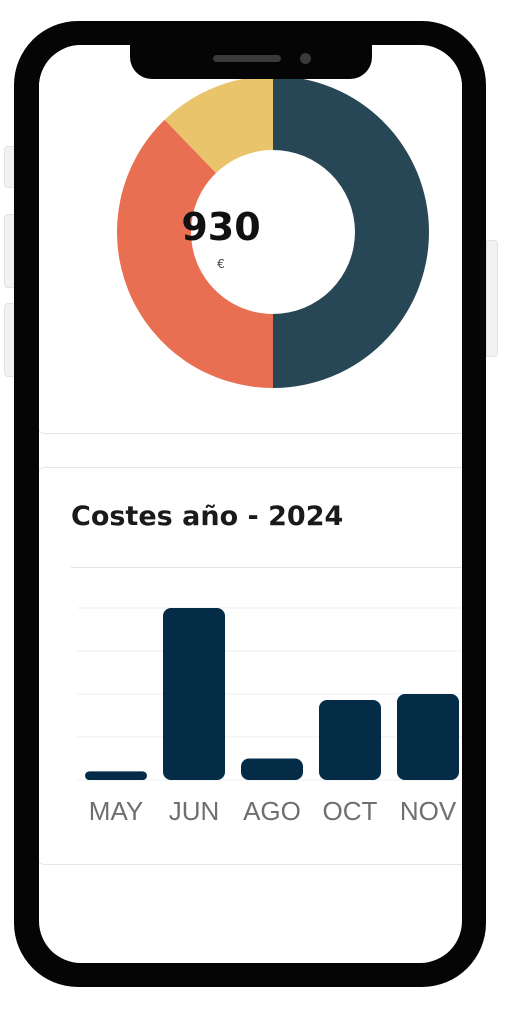  I want to click on card-divider, so click(266, 567).